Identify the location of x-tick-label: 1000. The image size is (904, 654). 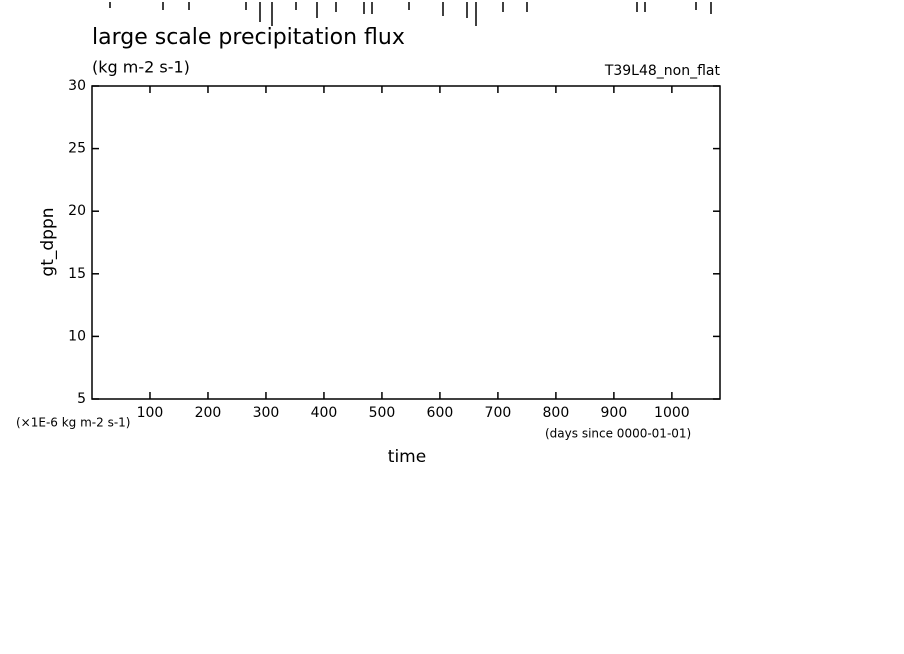
(672, 413).